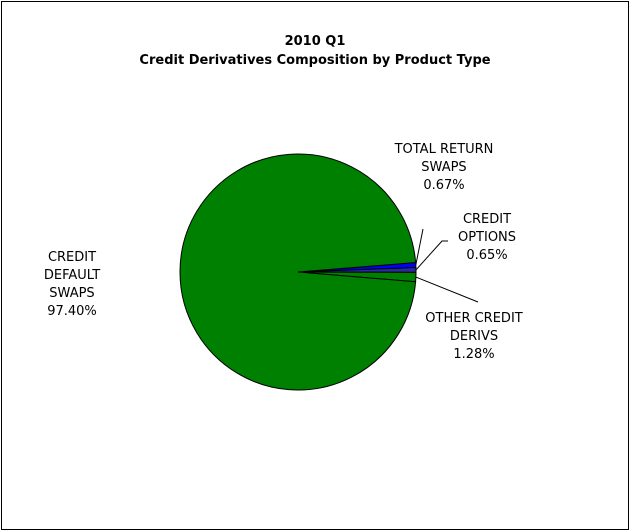 This screenshot has height=531, width=630. Describe the element at coordinates (487, 237) in the screenshot. I see `slice-name-label-1: OPTIONS` at that location.